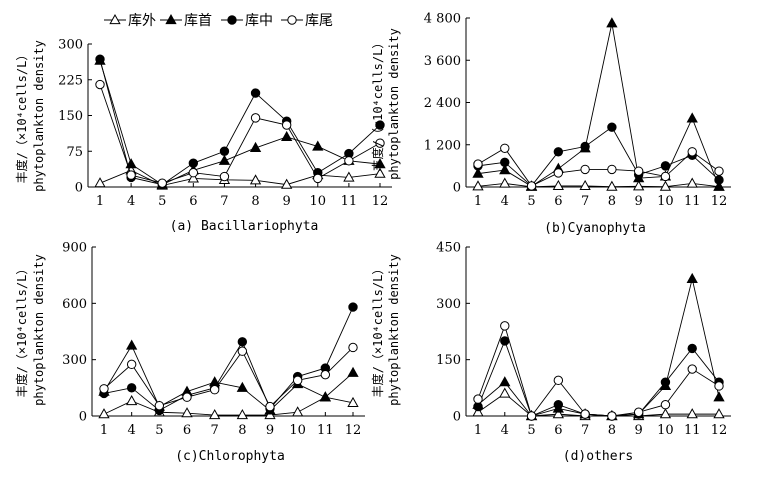  What do you see at coordinates (230, 456) in the screenshot?
I see `panel-caption: (c)Chlorophyta` at bounding box center [230, 456].